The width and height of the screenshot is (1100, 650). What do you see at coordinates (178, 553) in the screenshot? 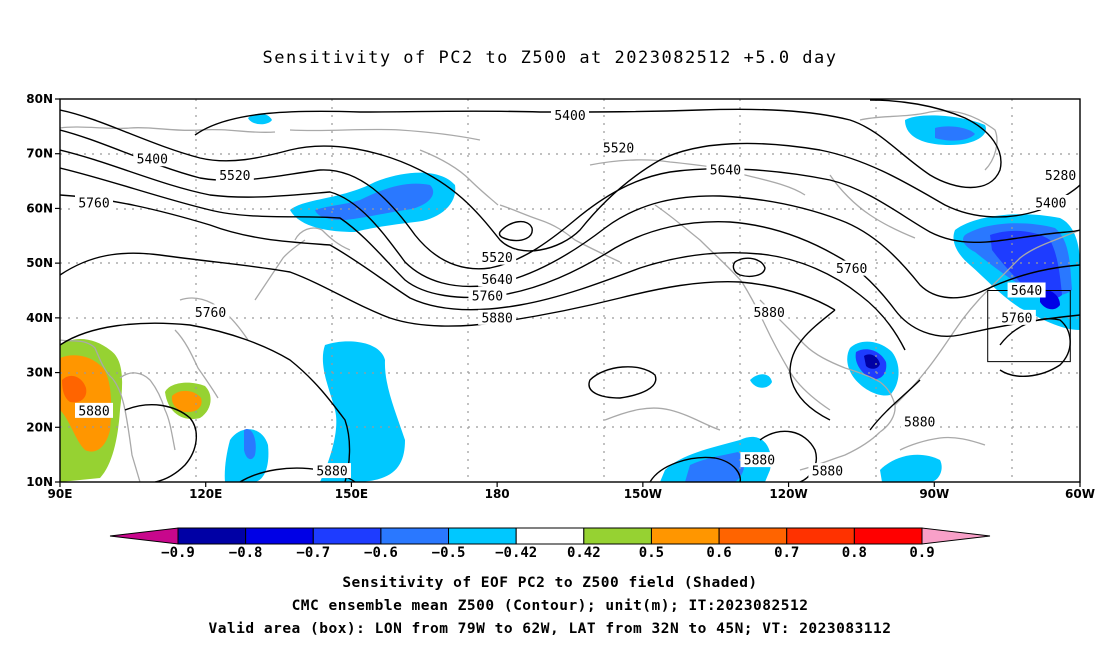
I see `colorbar-tick-label: −0.9` at bounding box center [178, 553].